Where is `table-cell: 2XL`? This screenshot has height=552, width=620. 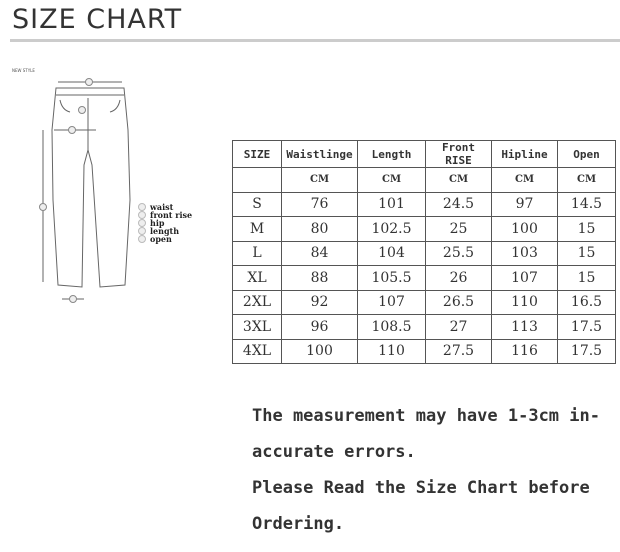 table-cell: 2XL is located at coordinates (257, 302).